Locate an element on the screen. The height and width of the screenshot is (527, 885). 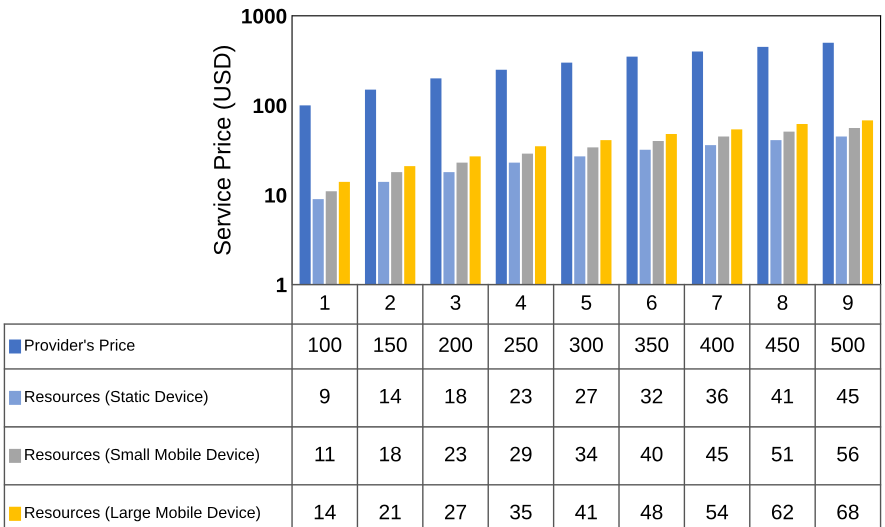
data-label: 11 is located at coordinates (325, 454).